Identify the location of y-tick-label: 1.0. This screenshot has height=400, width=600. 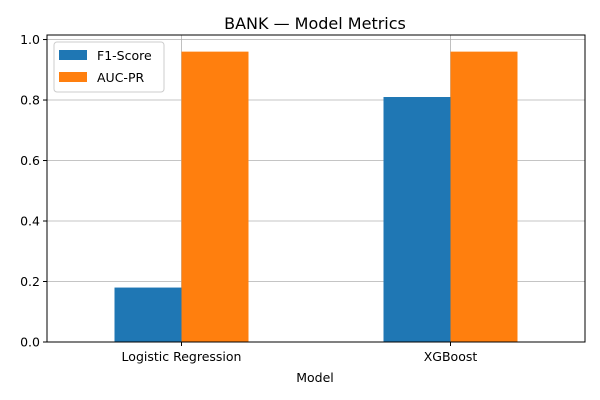
(30, 39).